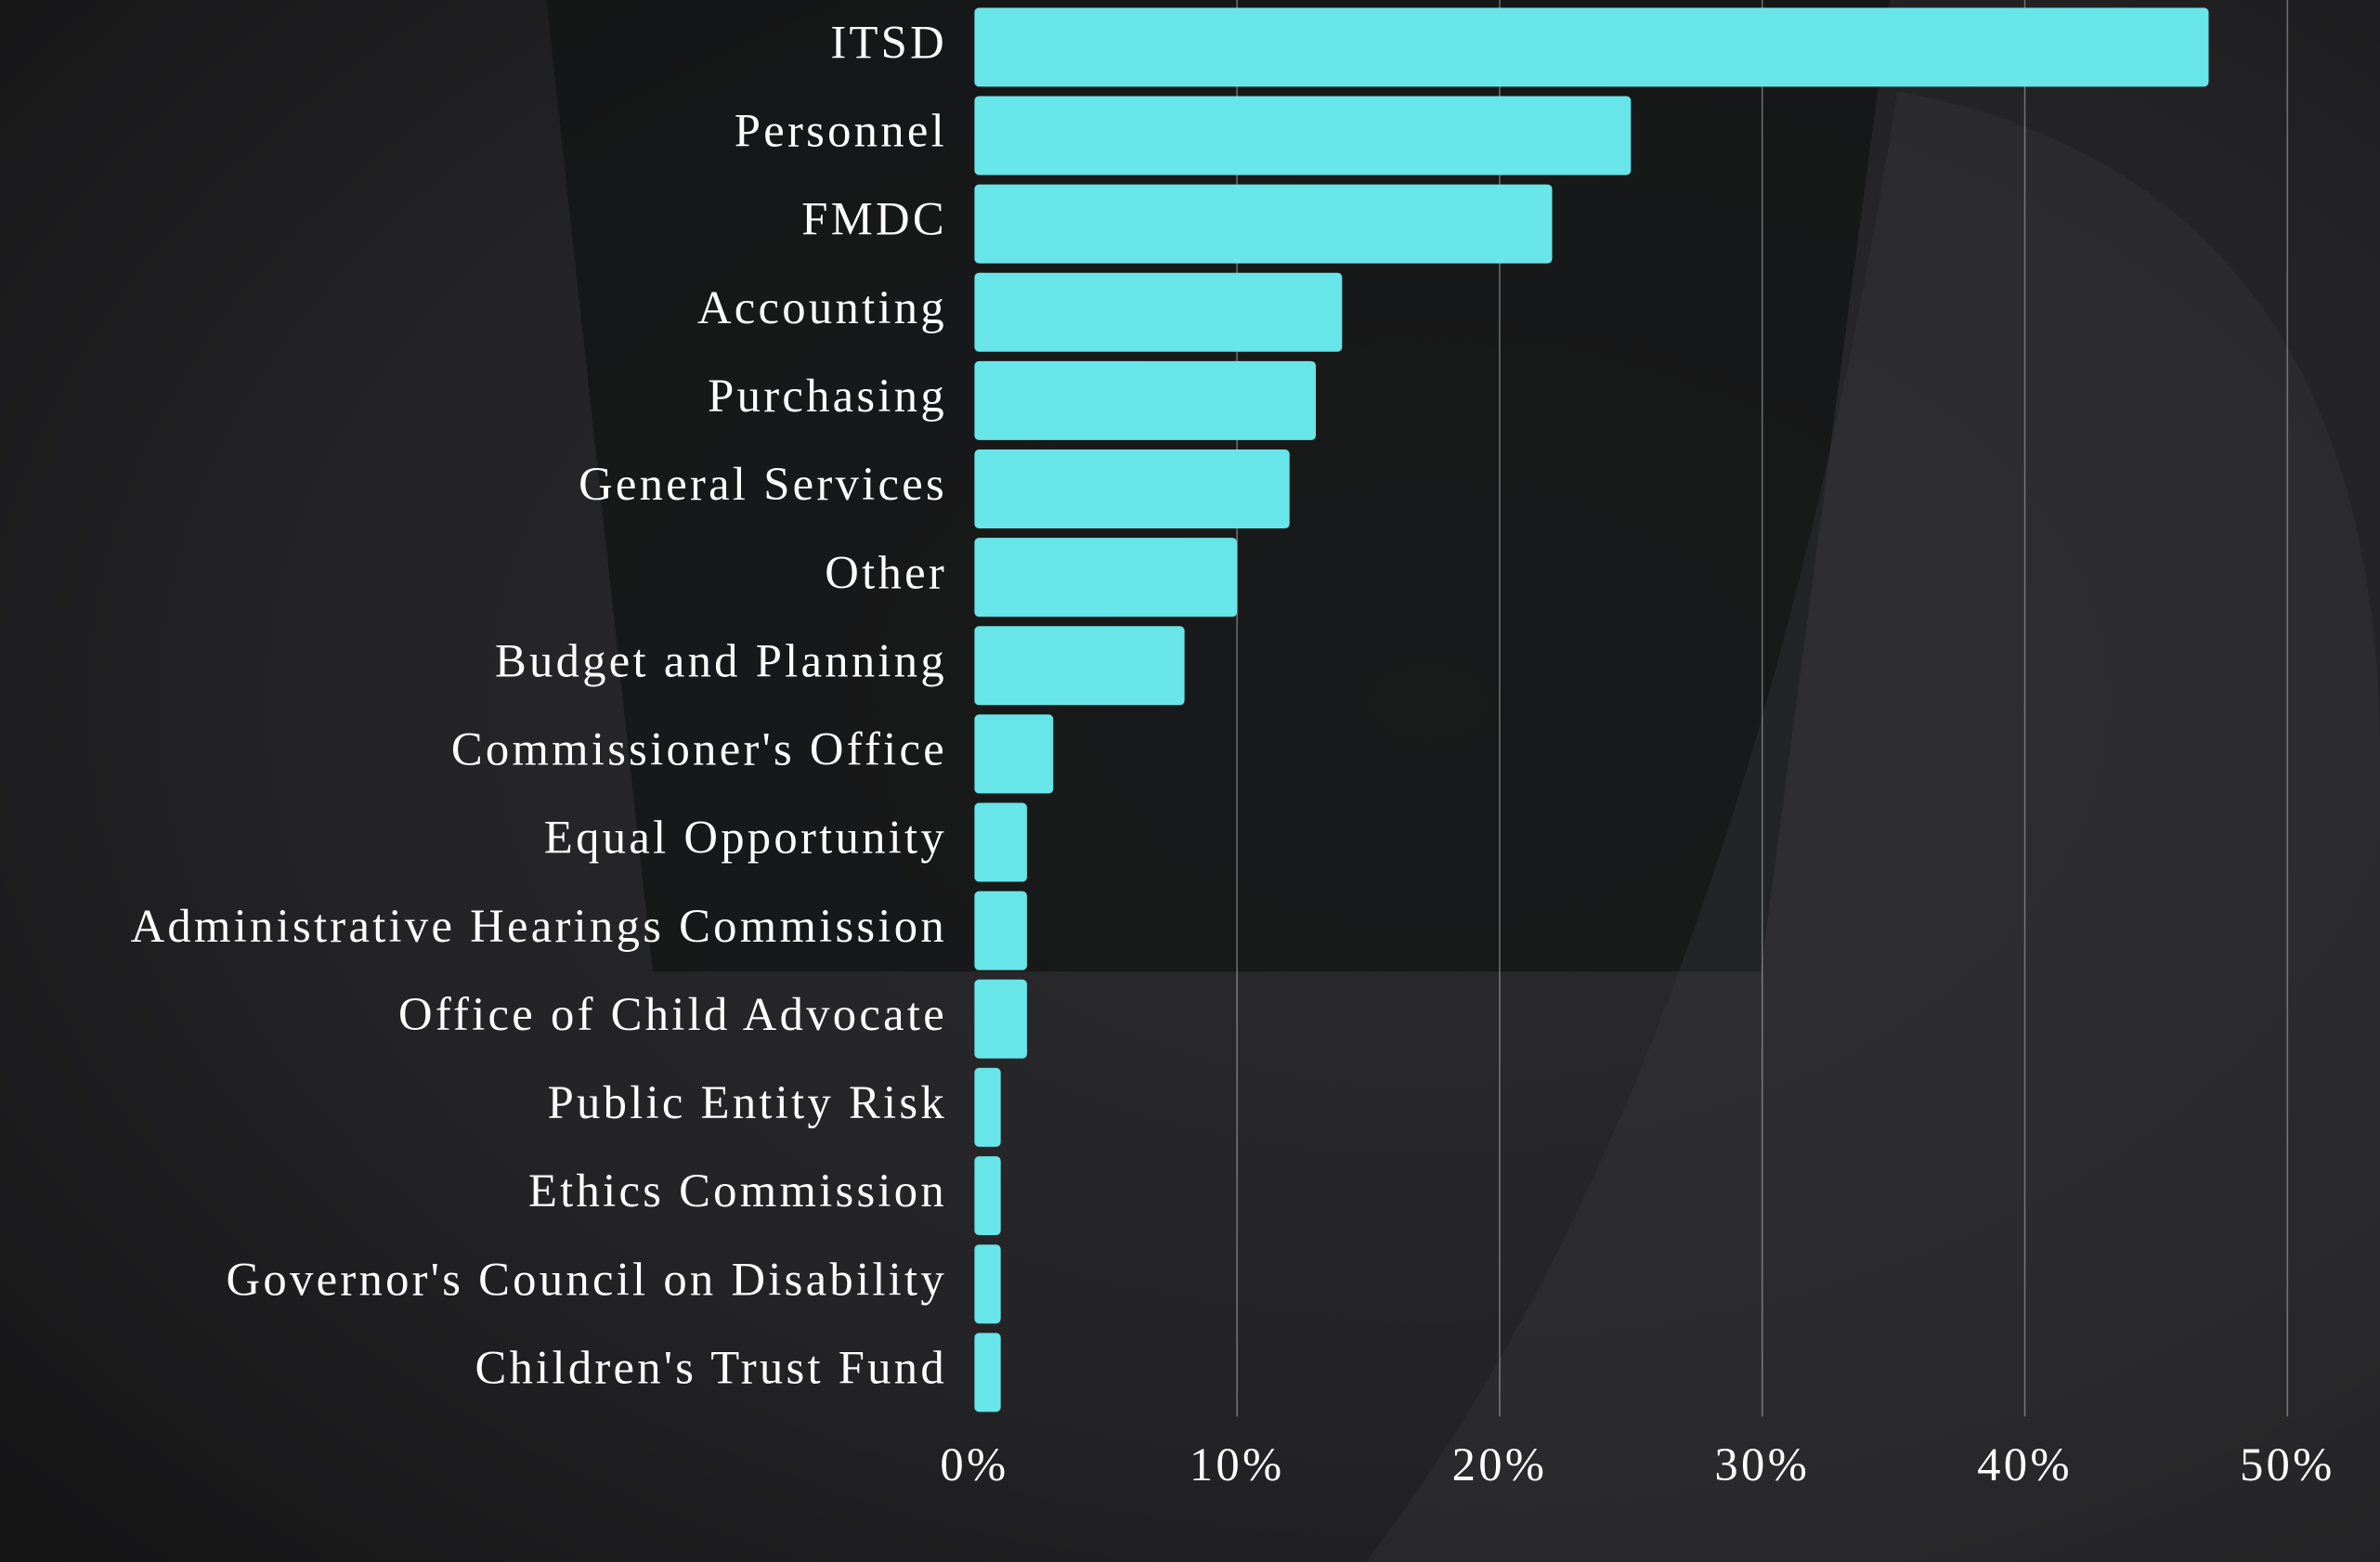 This screenshot has width=2380, height=1562. Describe the element at coordinates (1237, 1464) in the screenshot. I see `x-tick-label: 10%` at that location.